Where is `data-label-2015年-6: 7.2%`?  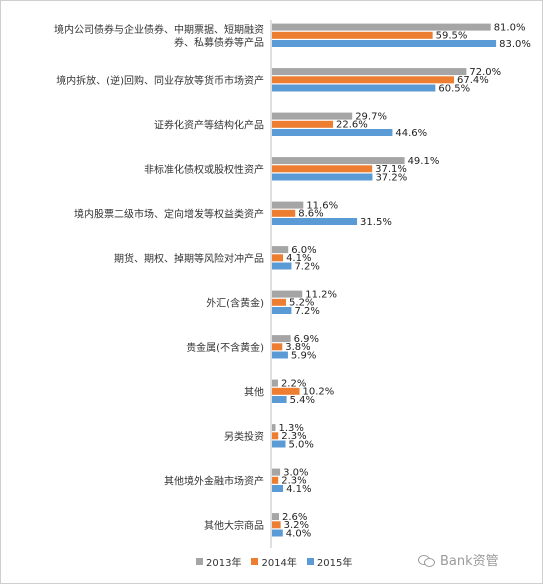 data-label-2015年-6: 7.2% is located at coordinates (306, 311).